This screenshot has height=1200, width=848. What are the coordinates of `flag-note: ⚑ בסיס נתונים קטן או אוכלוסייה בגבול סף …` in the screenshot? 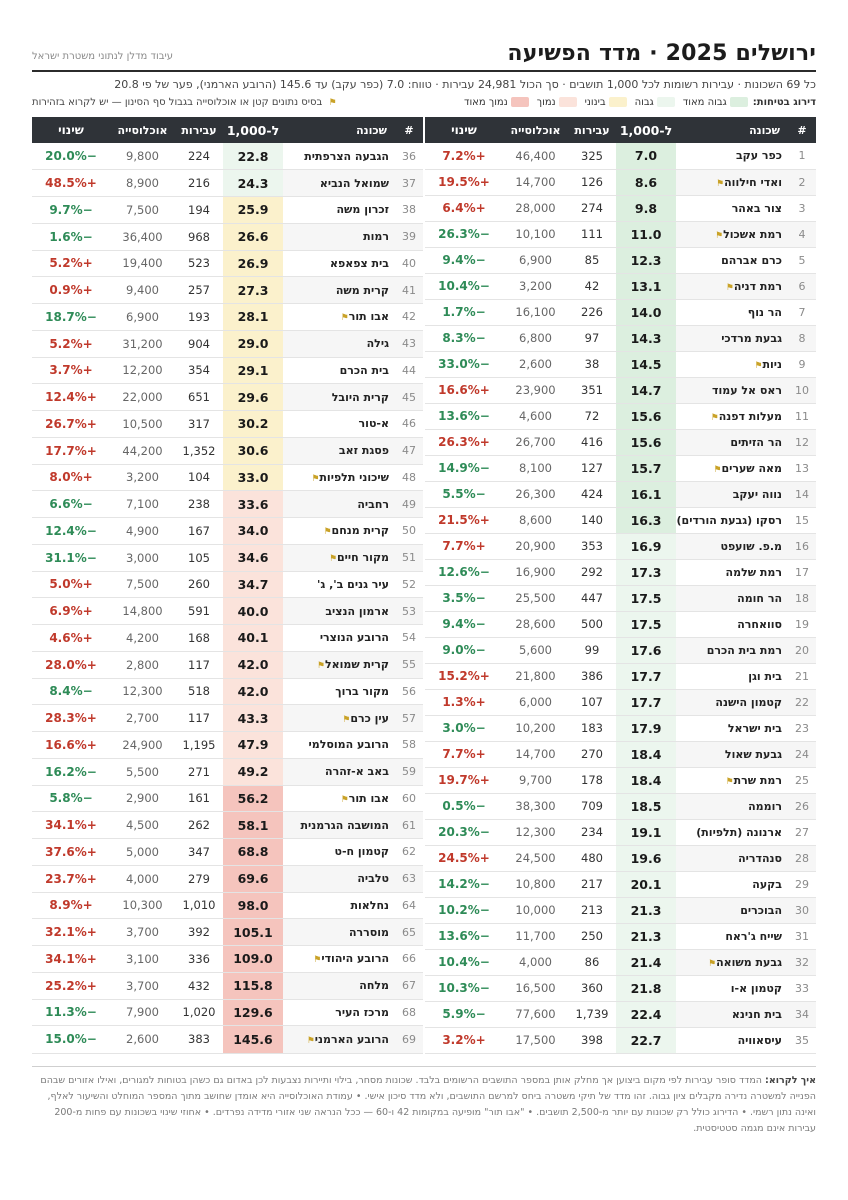 It's located at (184, 102).